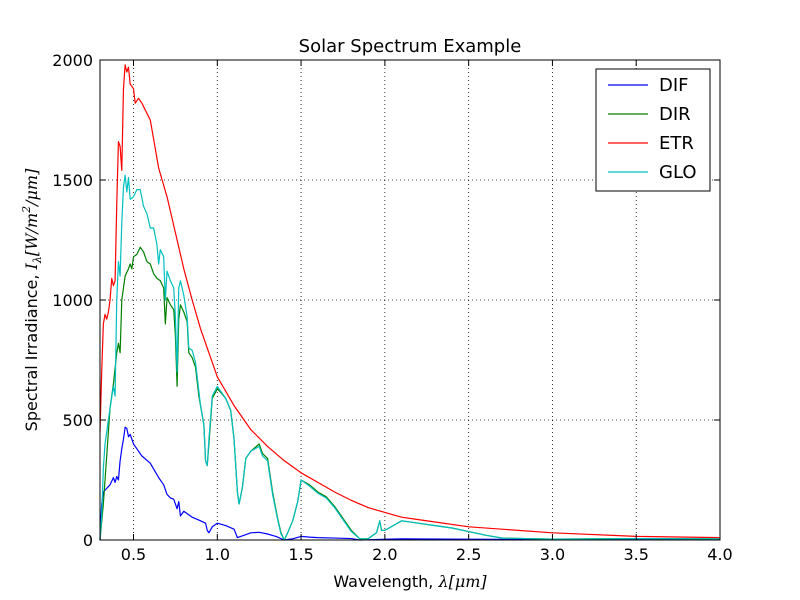 The height and width of the screenshot is (600, 800). I want to click on x-tick-label: 3.0, so click(552, 554).